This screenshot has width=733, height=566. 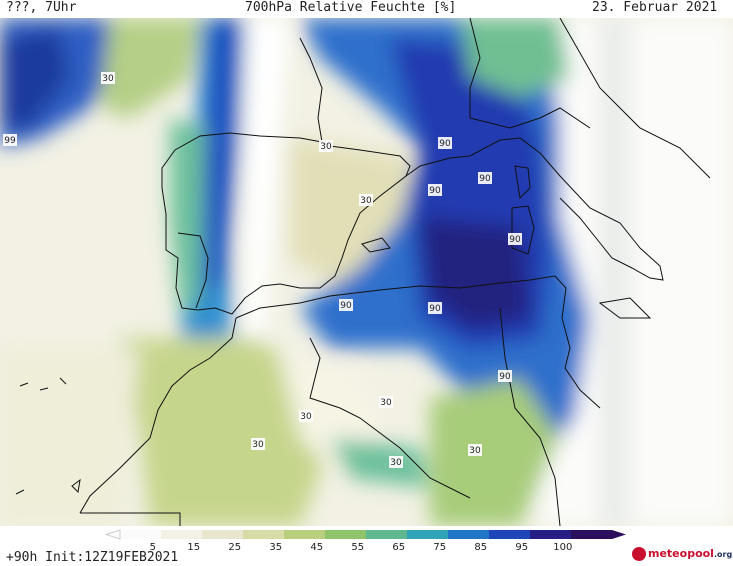 What do you see at coordinates (234, 547) in the screenshot?
I see `legend-tick-label: 25` at bounding box center [234, 547].